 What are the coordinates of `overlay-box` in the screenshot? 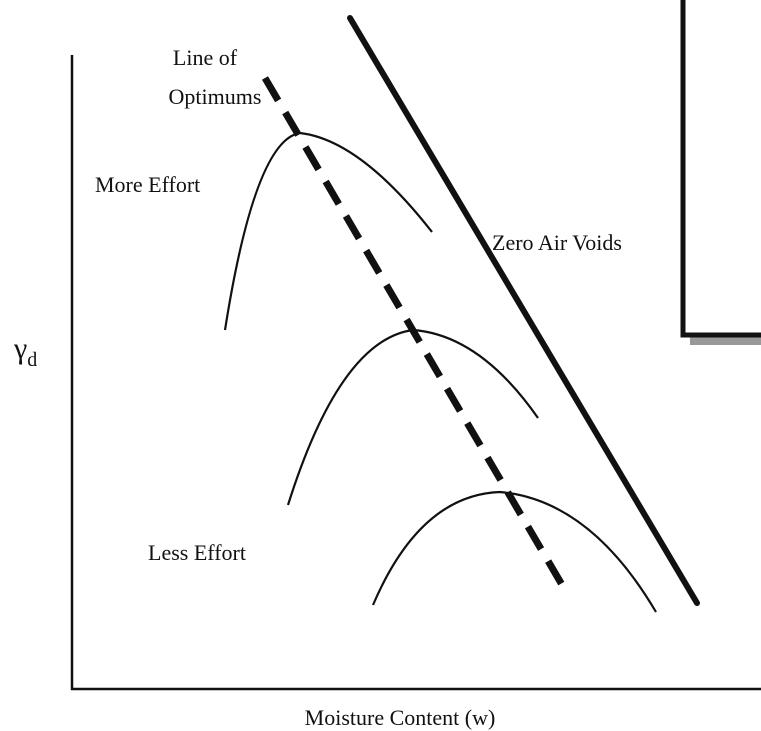 It's located at (720, 169).